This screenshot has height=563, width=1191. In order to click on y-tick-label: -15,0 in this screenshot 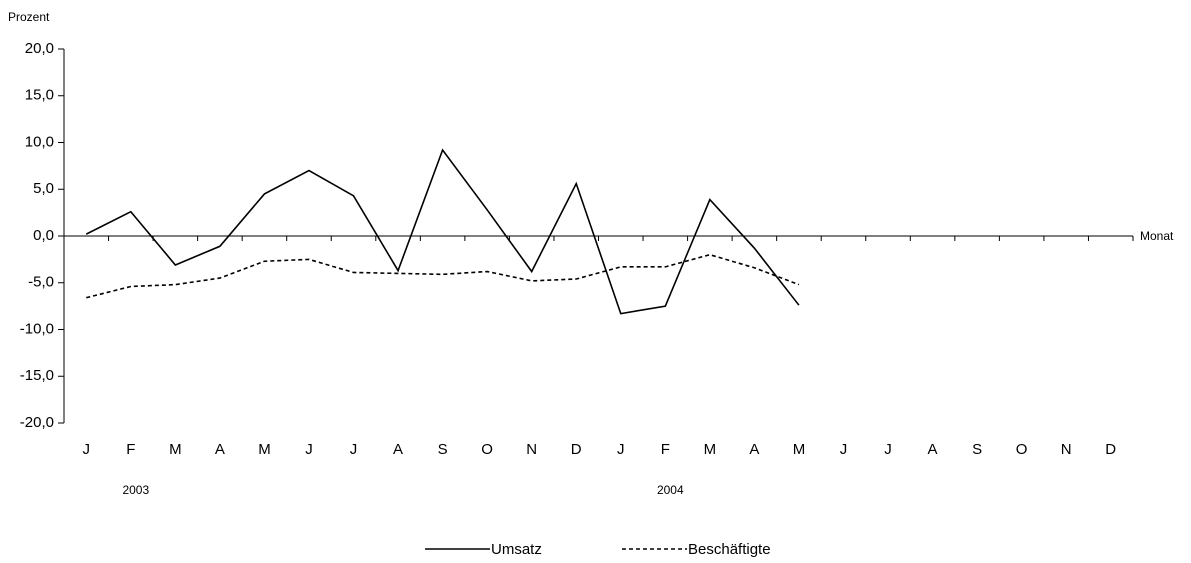, I will do `click(37, 375)`.